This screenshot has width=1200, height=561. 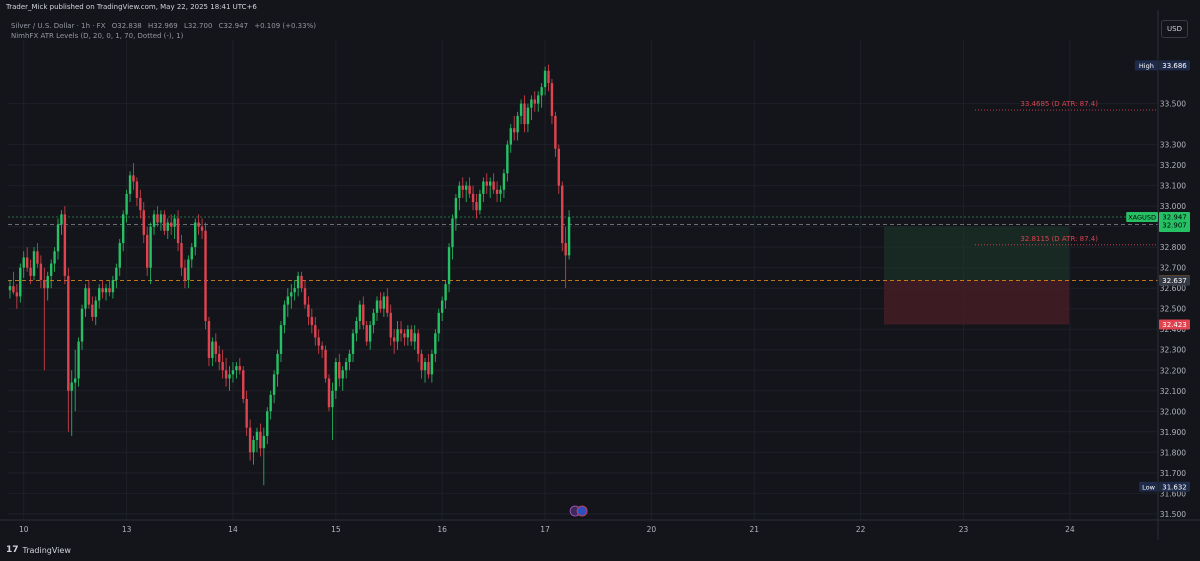 What do you see at coordinates (1173, 452) in the screenshot?
I see `y-tick-label: 31.800` at bounding box center [1173, 452].